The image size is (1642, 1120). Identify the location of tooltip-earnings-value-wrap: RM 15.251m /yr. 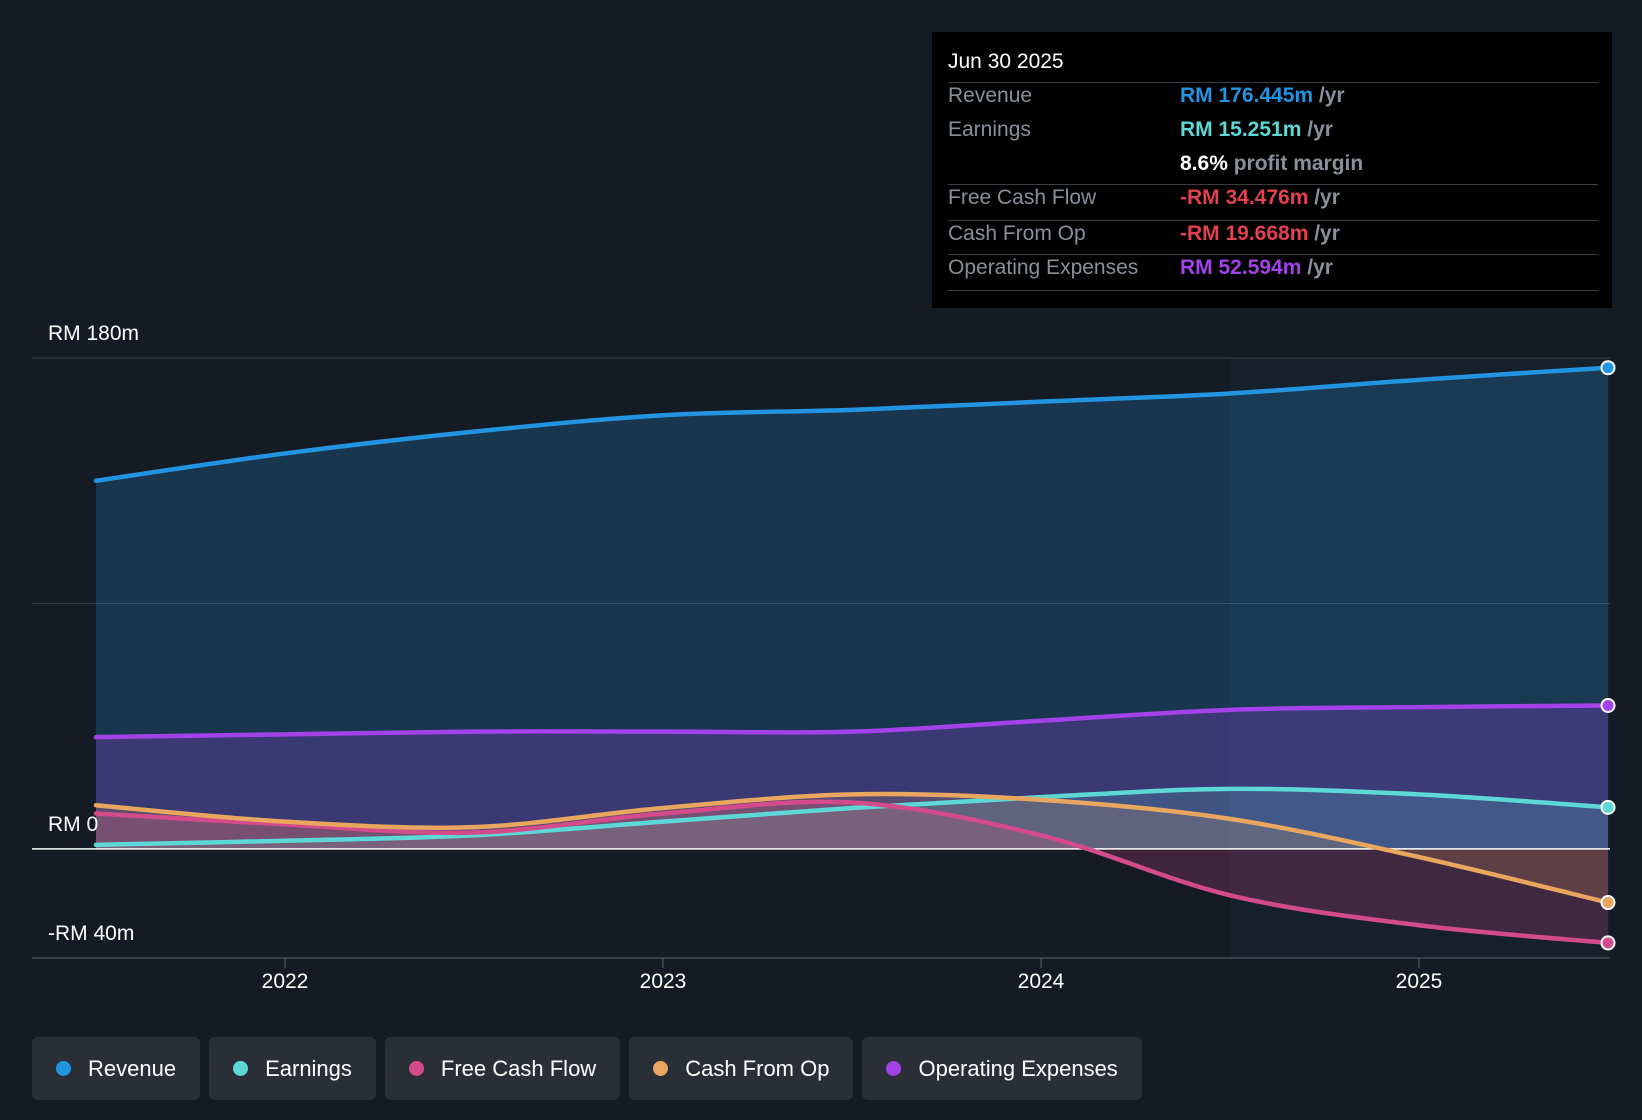
(1256, 130).